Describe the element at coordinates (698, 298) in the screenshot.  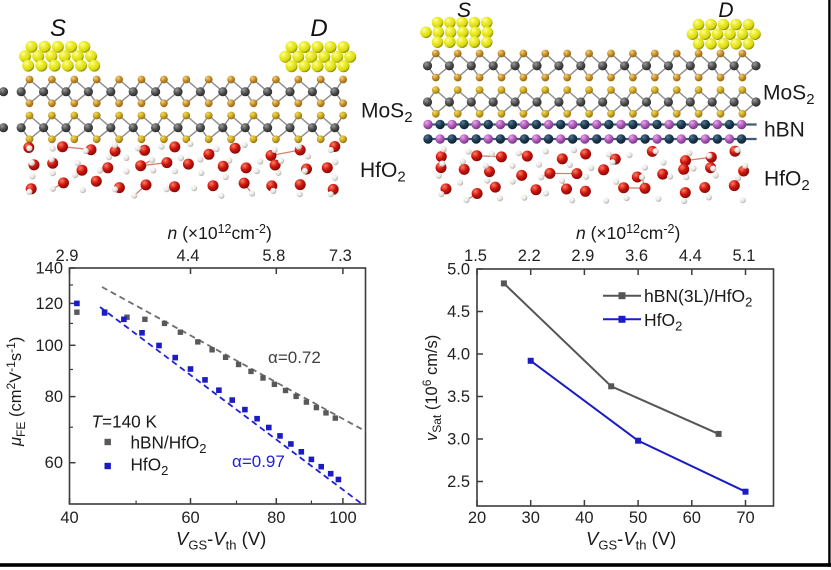
I see `svg-text: hBN(3L)/HfO2` at that location.